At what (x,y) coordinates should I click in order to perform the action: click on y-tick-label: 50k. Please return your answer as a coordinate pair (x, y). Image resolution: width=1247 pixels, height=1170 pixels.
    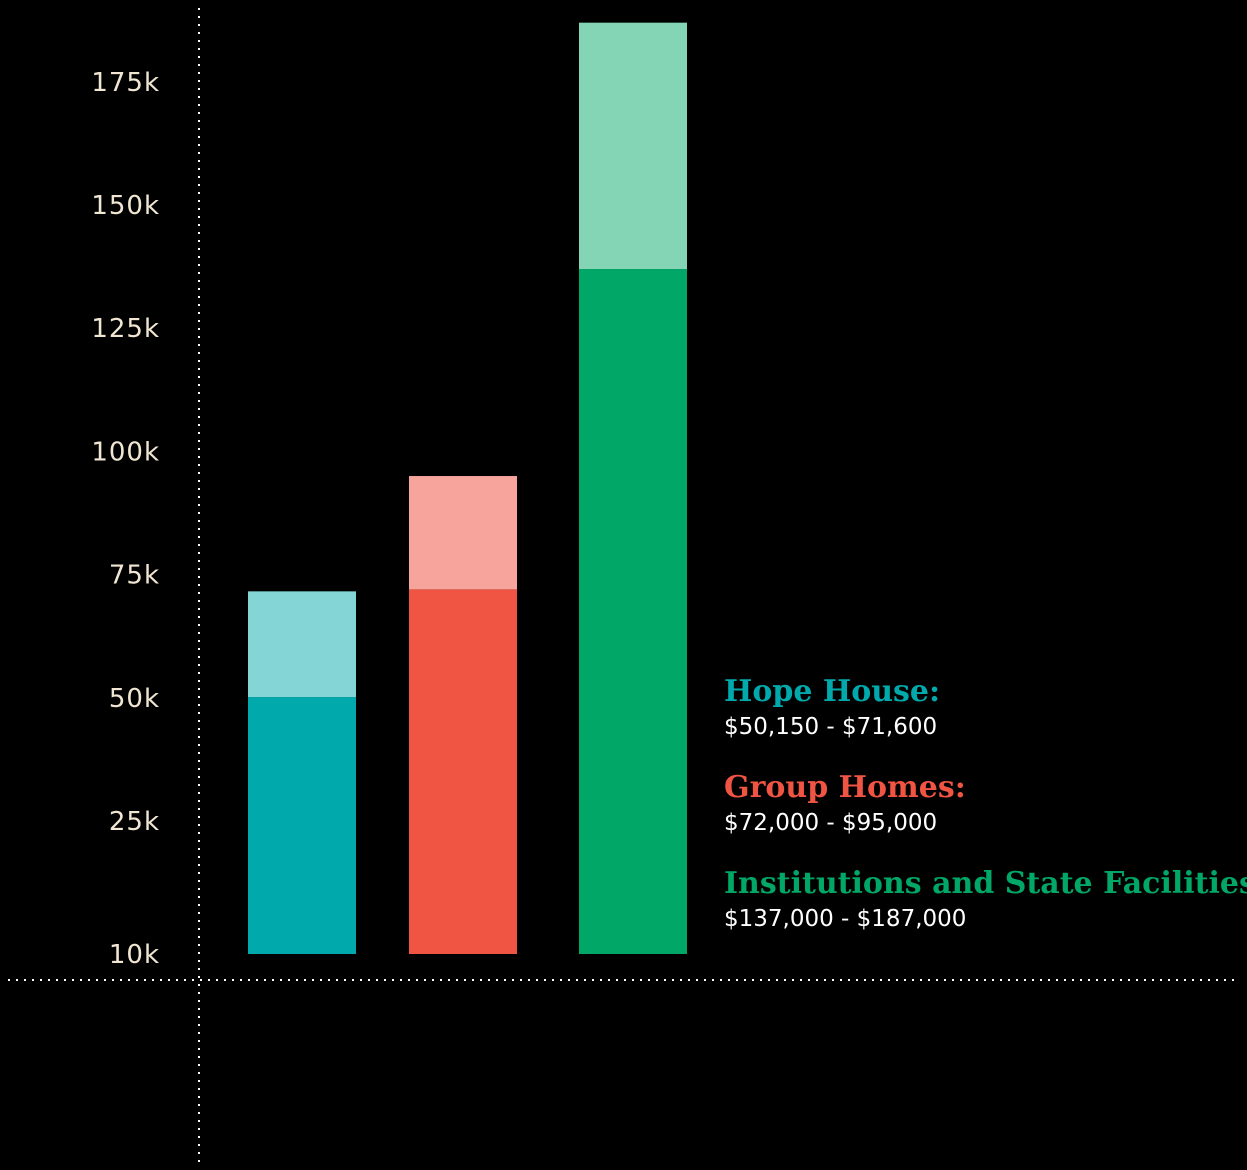
    Looking at the image, I should click on (134, 699).